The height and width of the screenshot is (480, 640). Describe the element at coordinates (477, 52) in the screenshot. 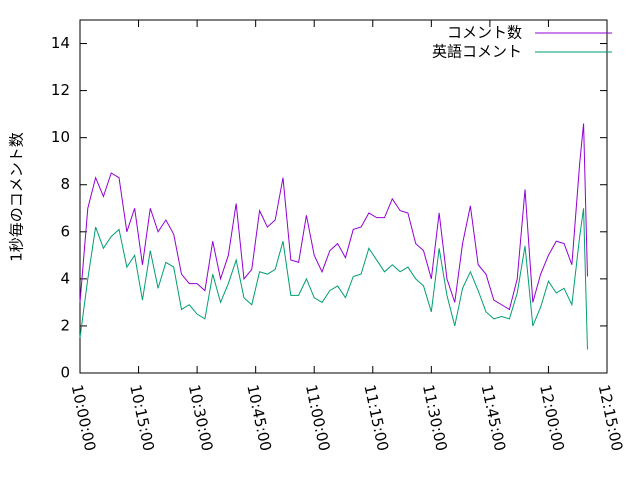

I see `legend-label: 英語コメント` at that location.